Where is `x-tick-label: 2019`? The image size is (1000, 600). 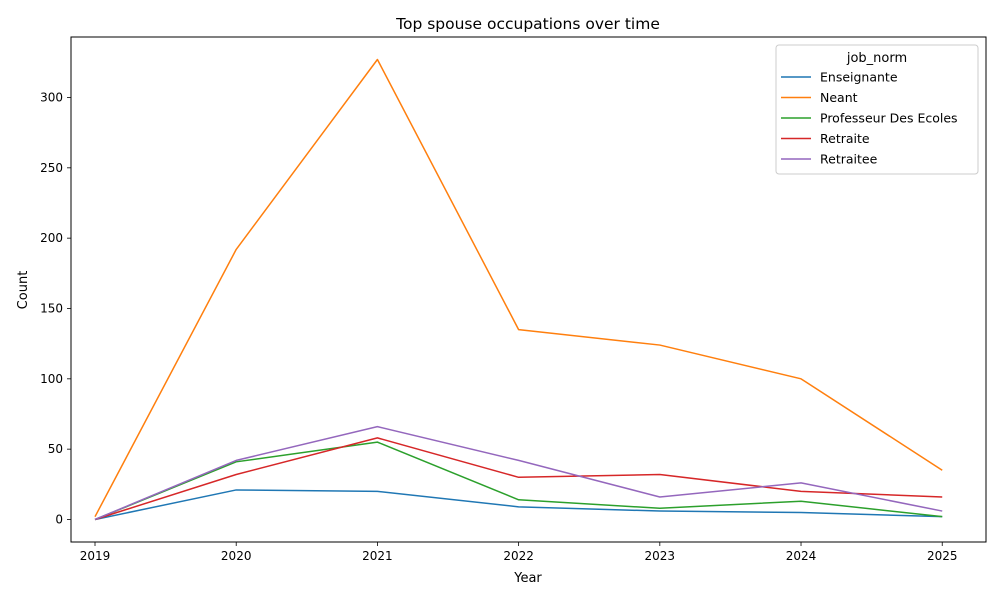
x-tick-label: 2019 is located at coordinates (95, 556).